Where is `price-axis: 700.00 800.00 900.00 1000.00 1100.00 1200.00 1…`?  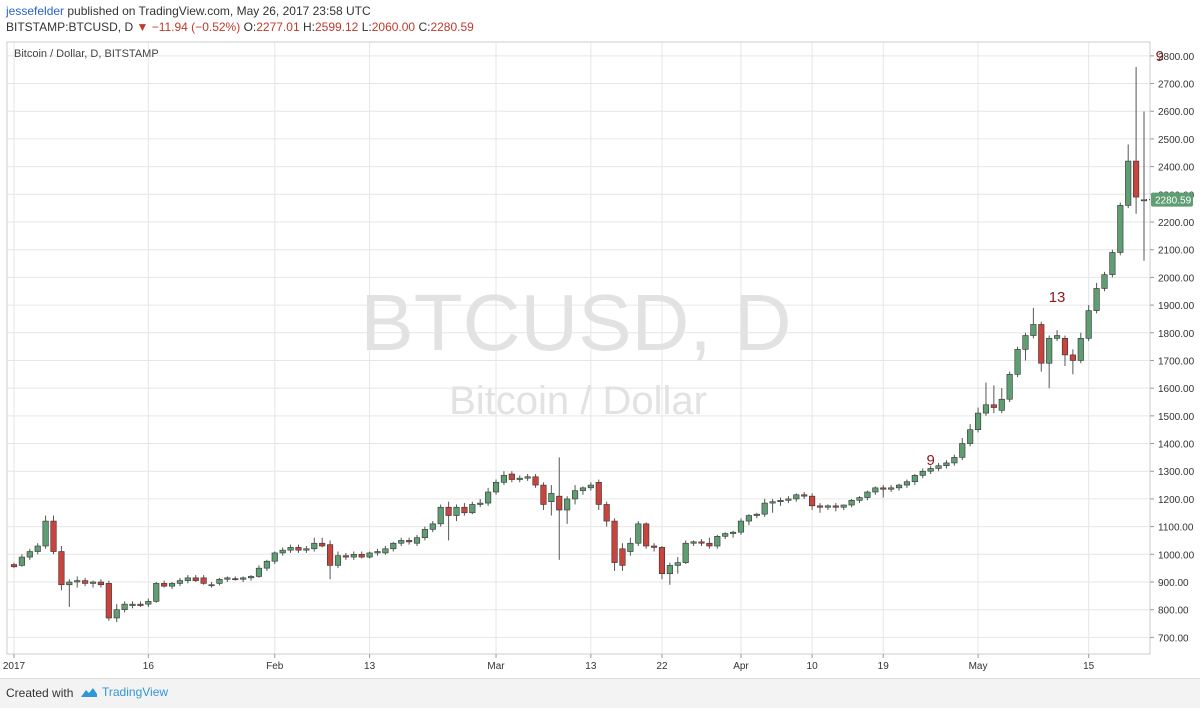
price-axis: 700.00 800.00 900.00 1000.00 1100.00 1200.00 1… is located at coordinates (1172, 348).